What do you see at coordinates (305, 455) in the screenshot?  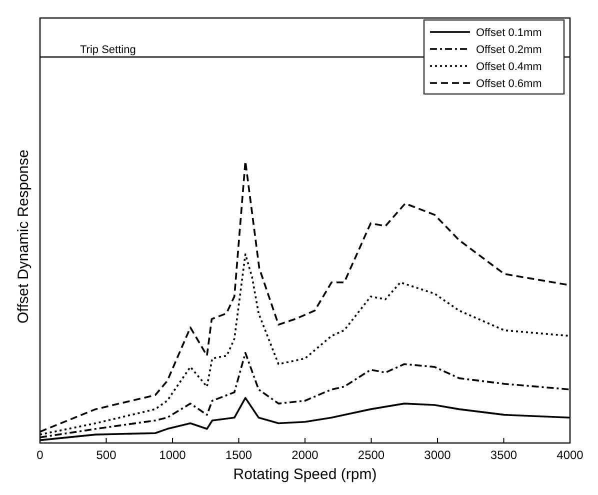 I see `x-tick-label: 2000` at bounding box center [305, 455].